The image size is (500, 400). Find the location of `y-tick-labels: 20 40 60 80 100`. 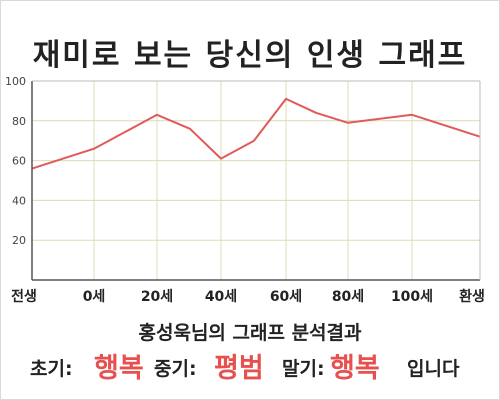

y-tick-labels: 20 40 60 80 100 is located at coordinates (15, 161).